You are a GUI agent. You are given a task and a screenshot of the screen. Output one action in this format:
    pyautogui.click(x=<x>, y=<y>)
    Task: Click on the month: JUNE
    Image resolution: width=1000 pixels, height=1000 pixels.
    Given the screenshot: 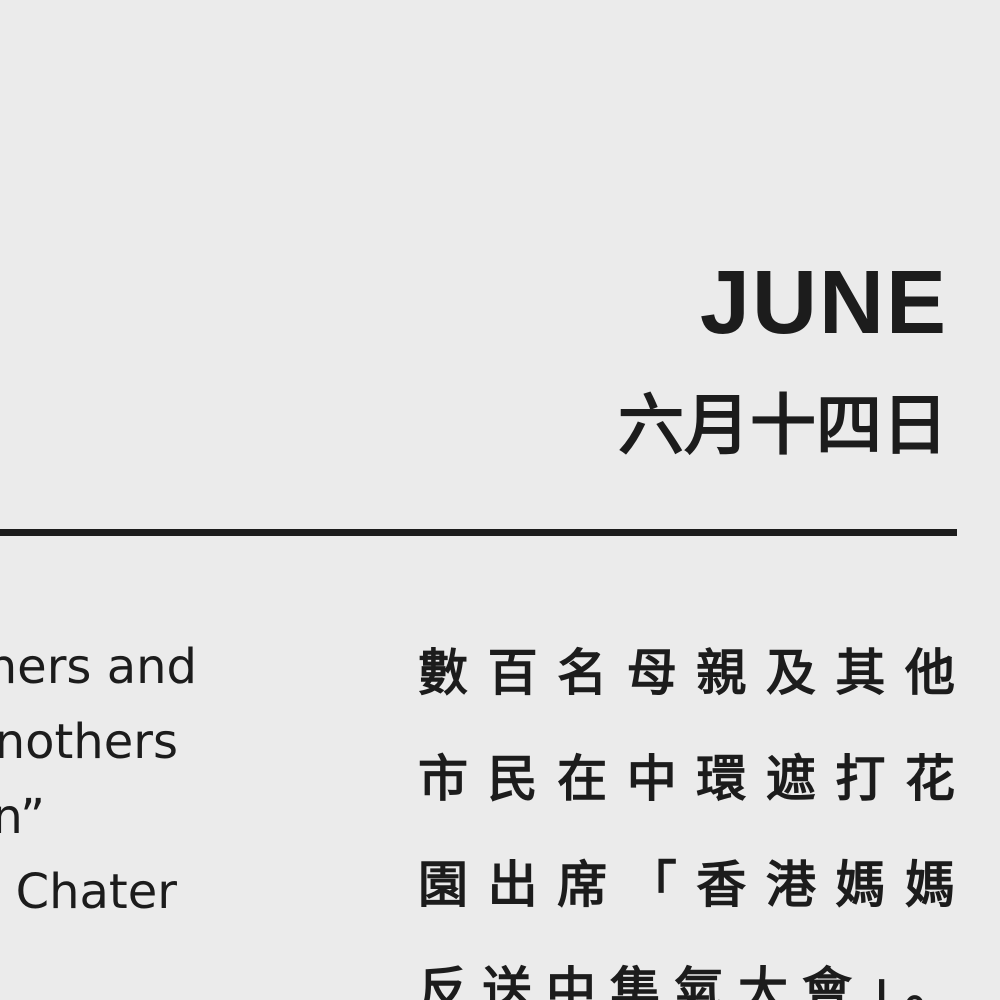 What is the action you would take?
    pyautogui.click(x=824, y=303)
    